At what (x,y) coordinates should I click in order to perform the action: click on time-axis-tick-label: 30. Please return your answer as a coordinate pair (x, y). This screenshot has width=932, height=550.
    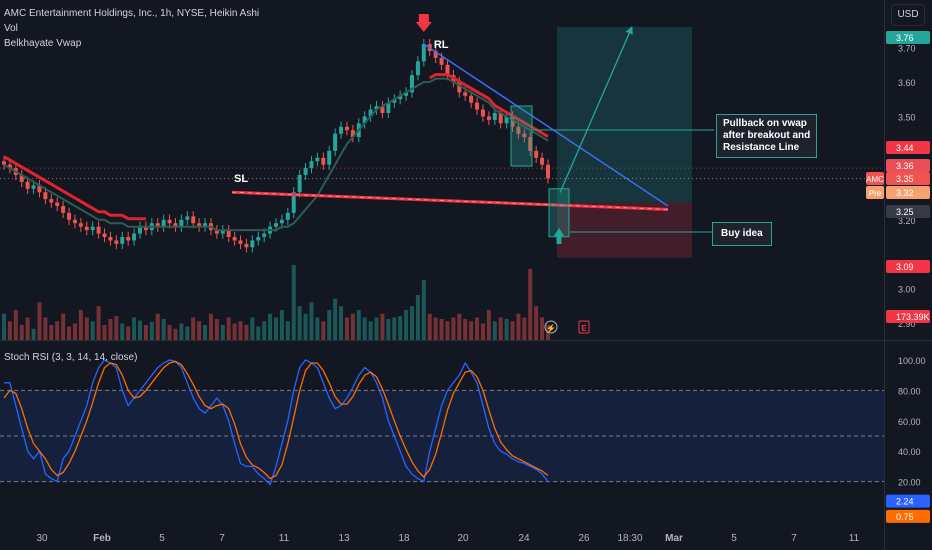
    Looking at the image, I should click on (42, 538).